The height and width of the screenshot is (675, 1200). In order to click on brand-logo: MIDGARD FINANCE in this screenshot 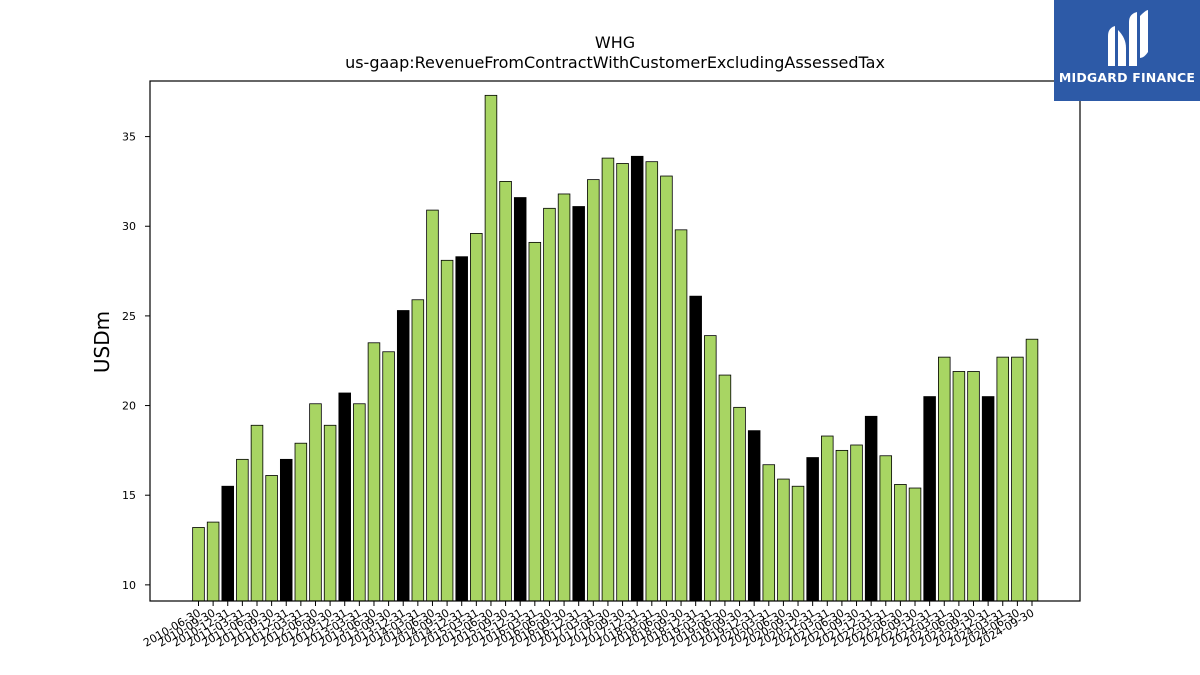, I will do `click(1127, 50)`.